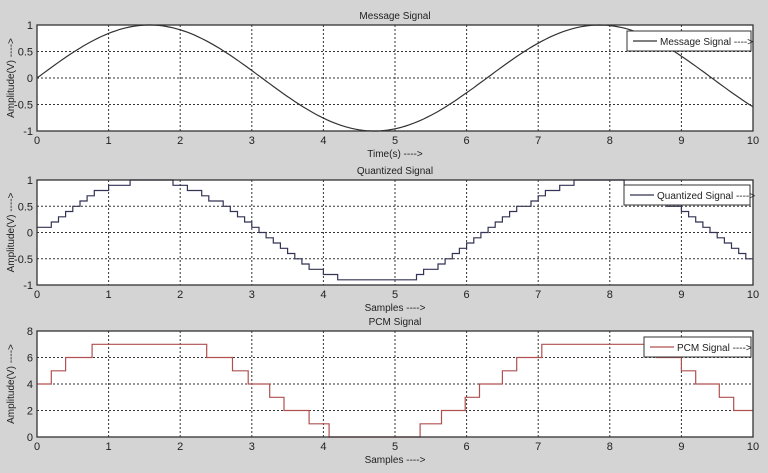  What do you see at coordinates (30, 332) in the screenshot?
I see `y-tick-label: 8` at bounding box center [30, 332].